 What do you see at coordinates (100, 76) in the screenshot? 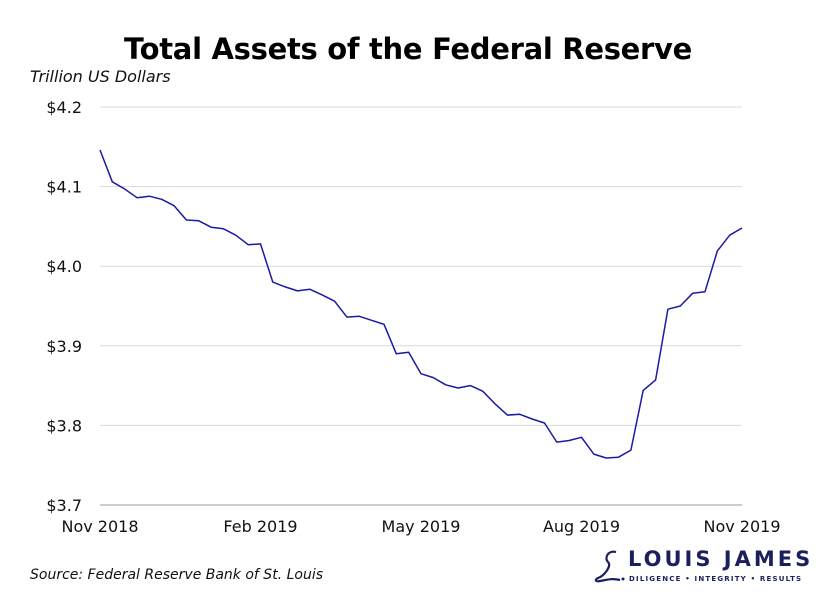
I see `y-axis-label: Trillion US Dollars` at bounding box center [100, 76].